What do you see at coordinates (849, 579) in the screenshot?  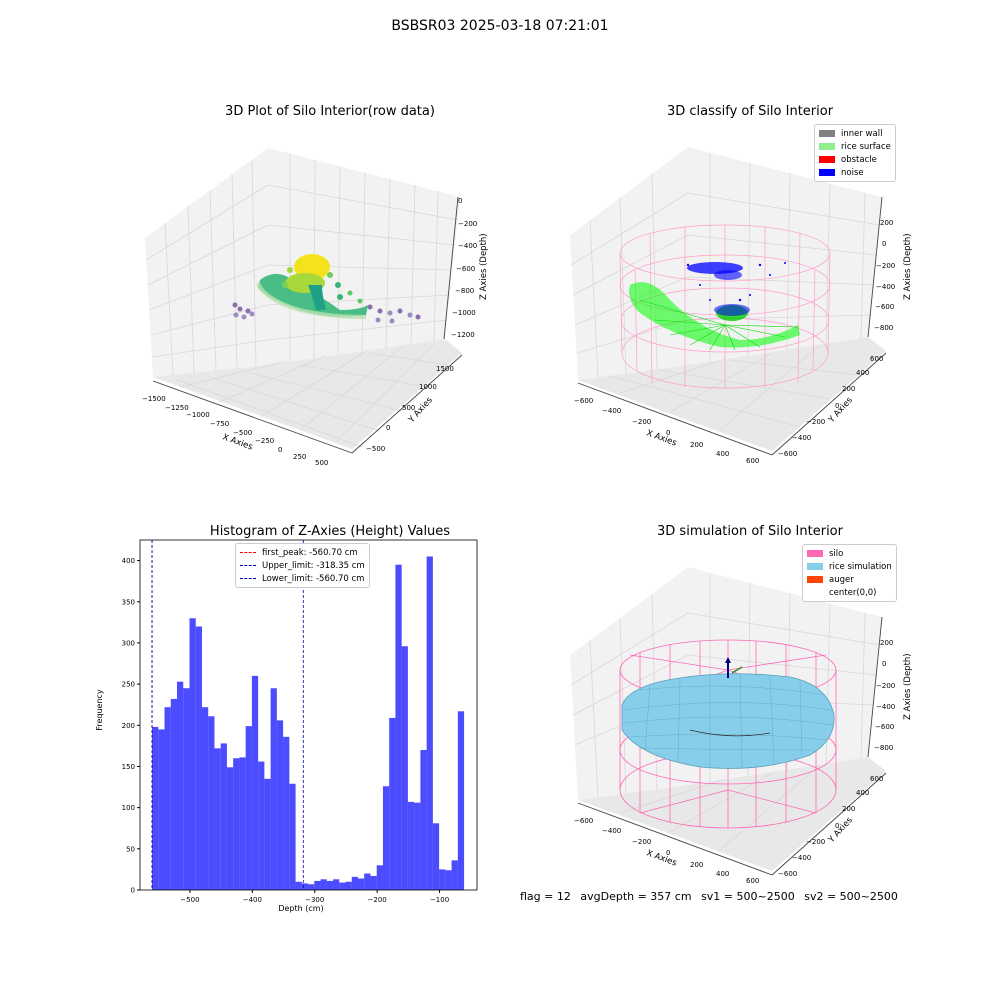 I see `legend-item-auger: auger` at bounding box center [849, 579].